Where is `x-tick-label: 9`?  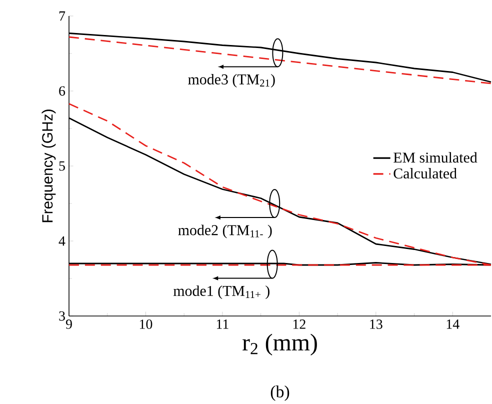
x-tick-label: 9 is located at coordinates (69, 324).